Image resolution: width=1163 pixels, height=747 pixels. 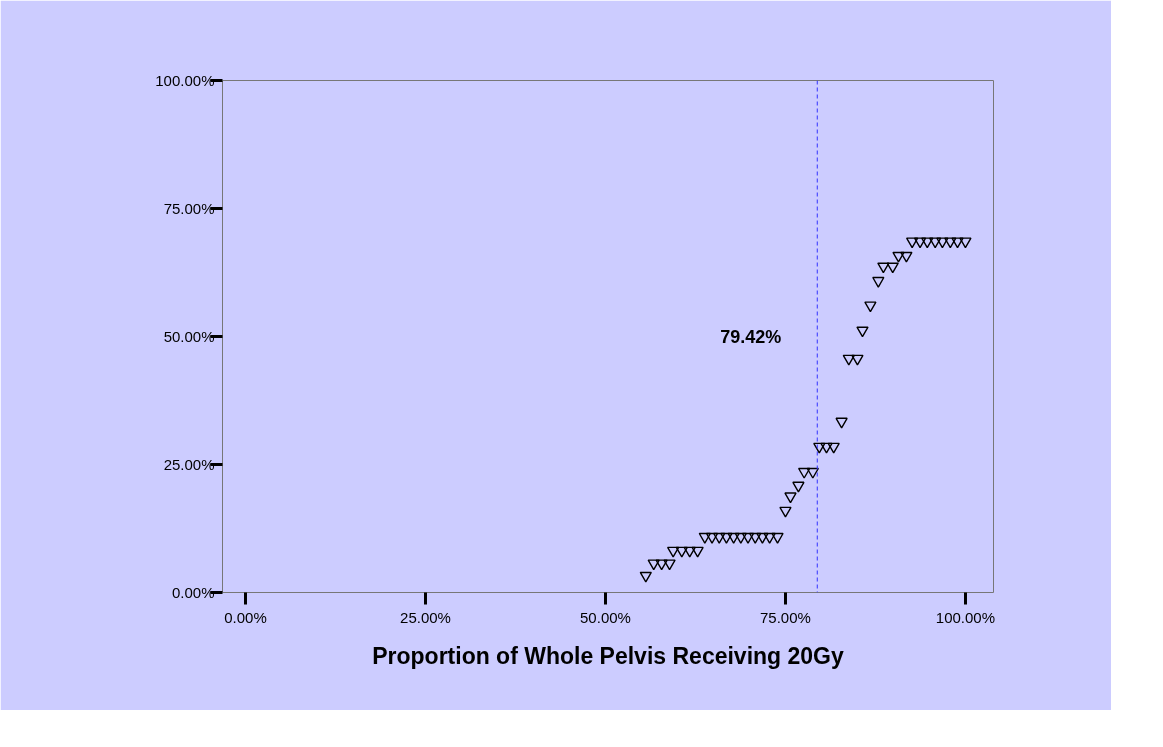 I want to click on y-tick-label: 50.00%, so click(x=189, y=336).